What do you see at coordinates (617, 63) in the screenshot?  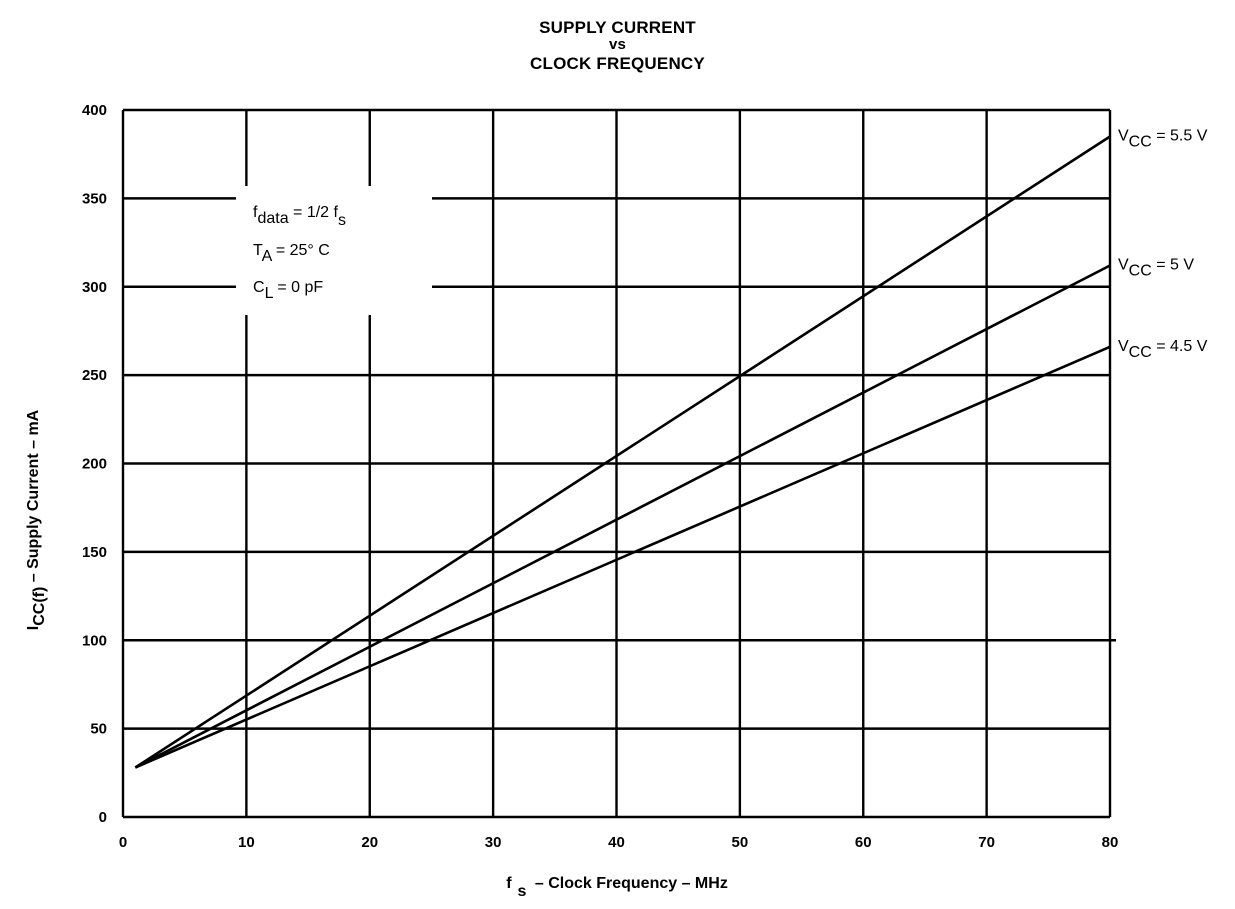 I see `chart-title-line-3: CLOCK FREQUENCY` at bounding box center [617, 63].